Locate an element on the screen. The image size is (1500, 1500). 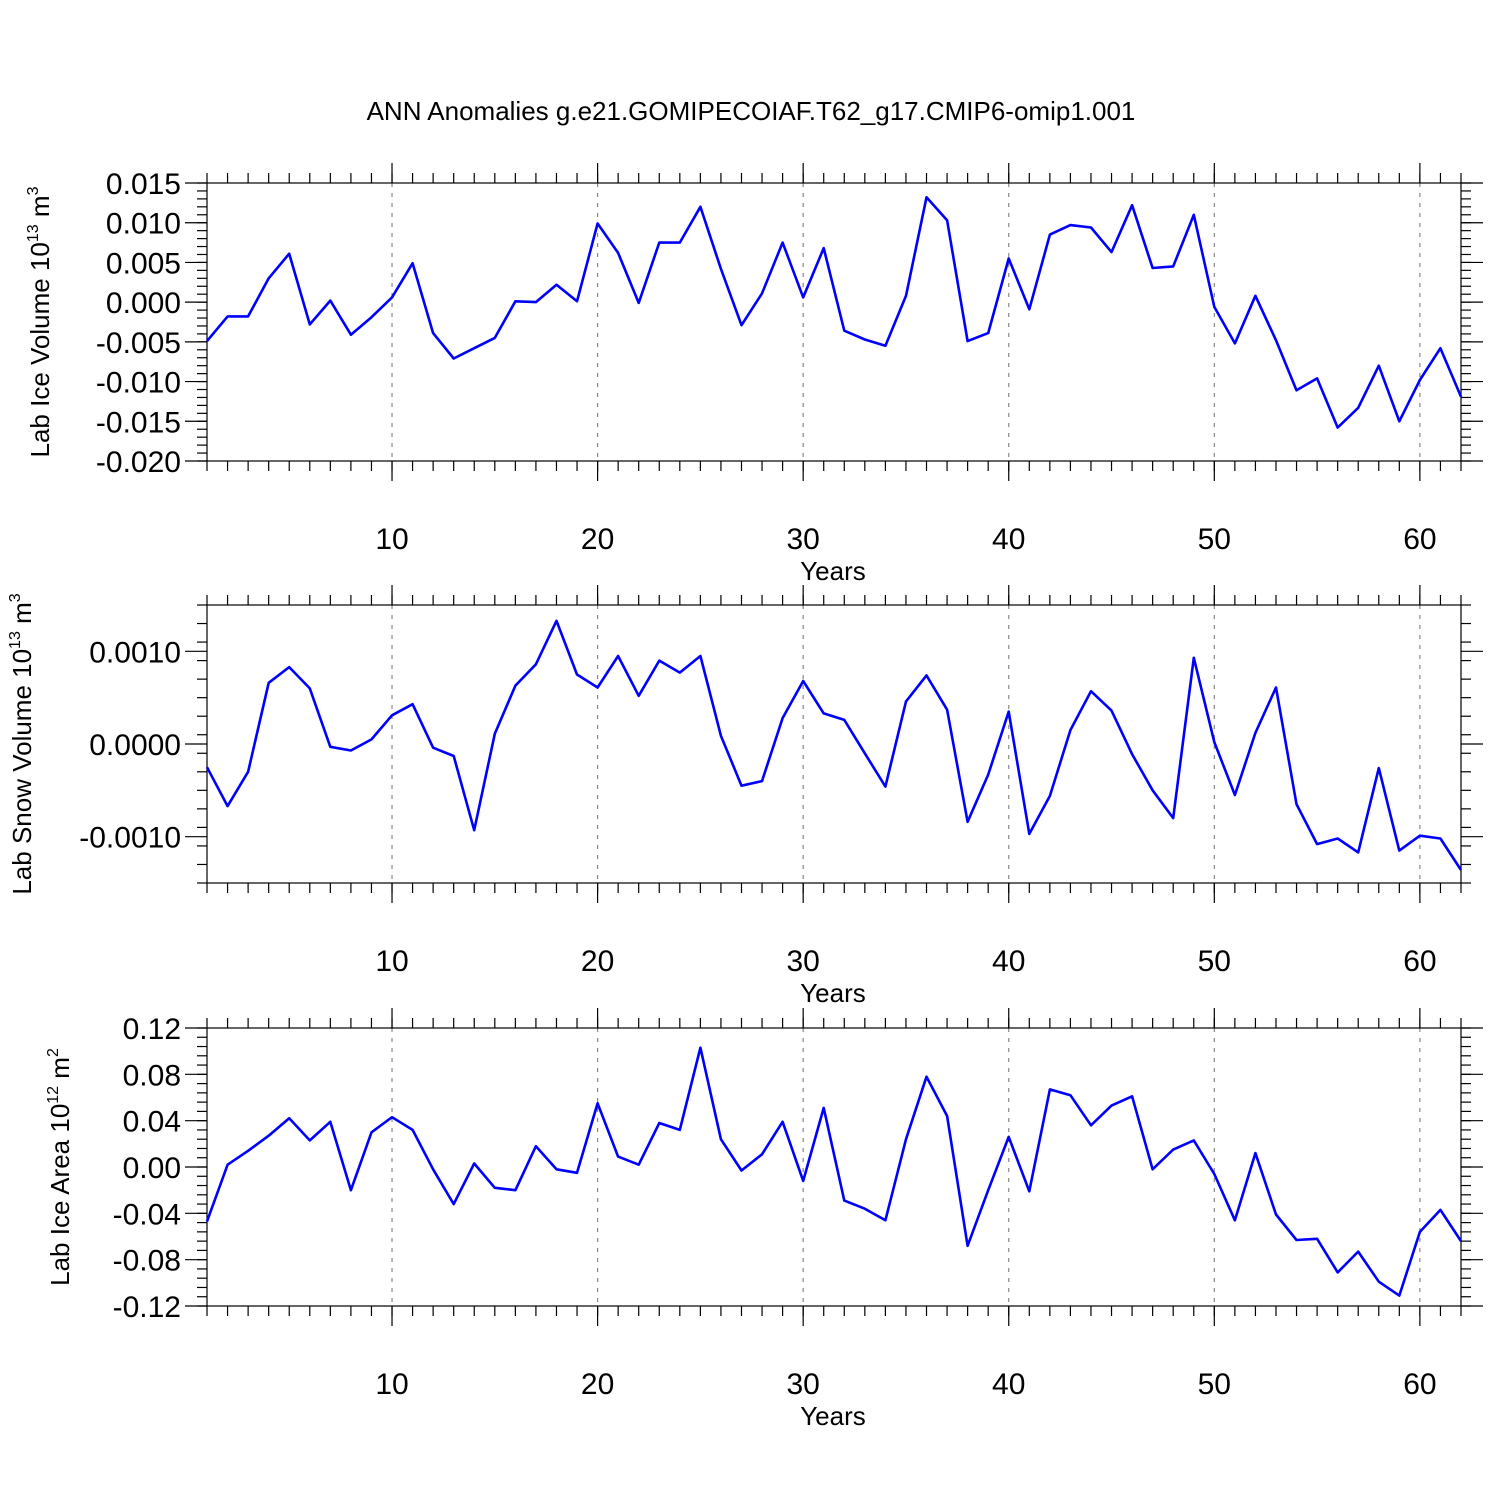
y-axis-label: Lab Ice Area 1012 m2 is located at coordinates (60, 1167).